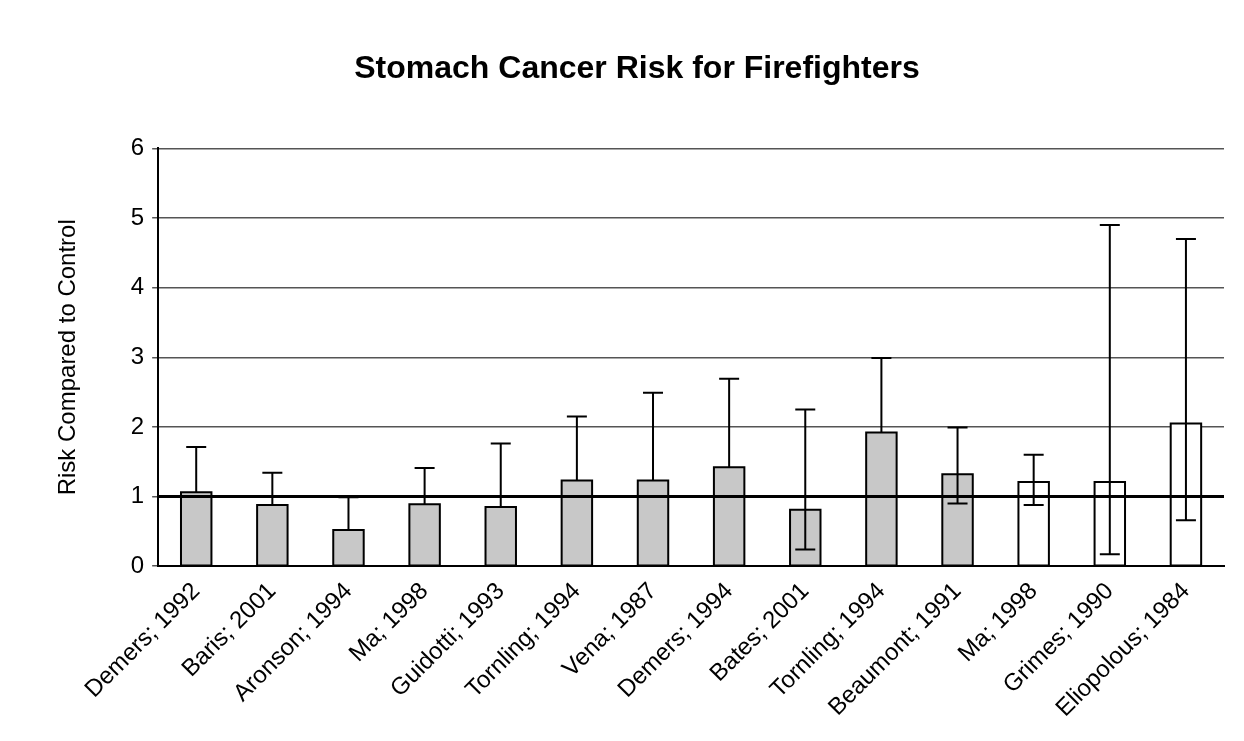 The height and width of the screenshot is (741, 1244). What do you see at coordinates (137, 147) in the screenshot?
I see `y-tick-label: 6` at bounding box center [137, 147].